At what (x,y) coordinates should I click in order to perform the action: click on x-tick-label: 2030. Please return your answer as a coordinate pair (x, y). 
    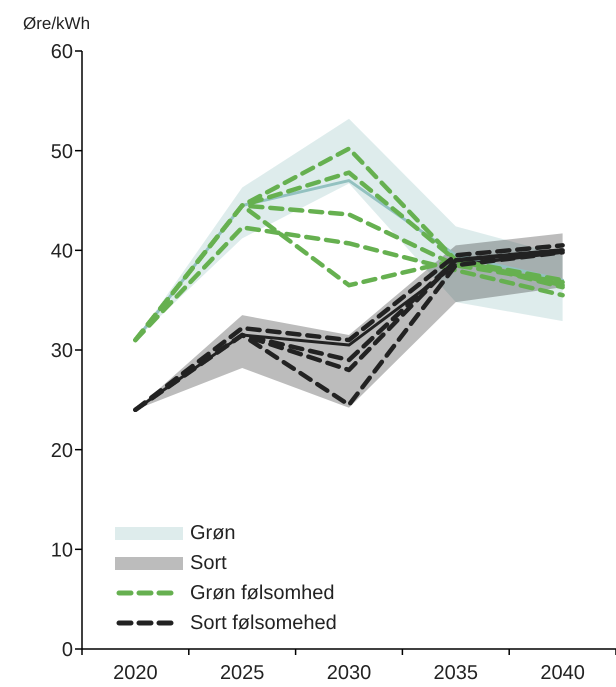
    Looking at the image, I should click on (349, 673).